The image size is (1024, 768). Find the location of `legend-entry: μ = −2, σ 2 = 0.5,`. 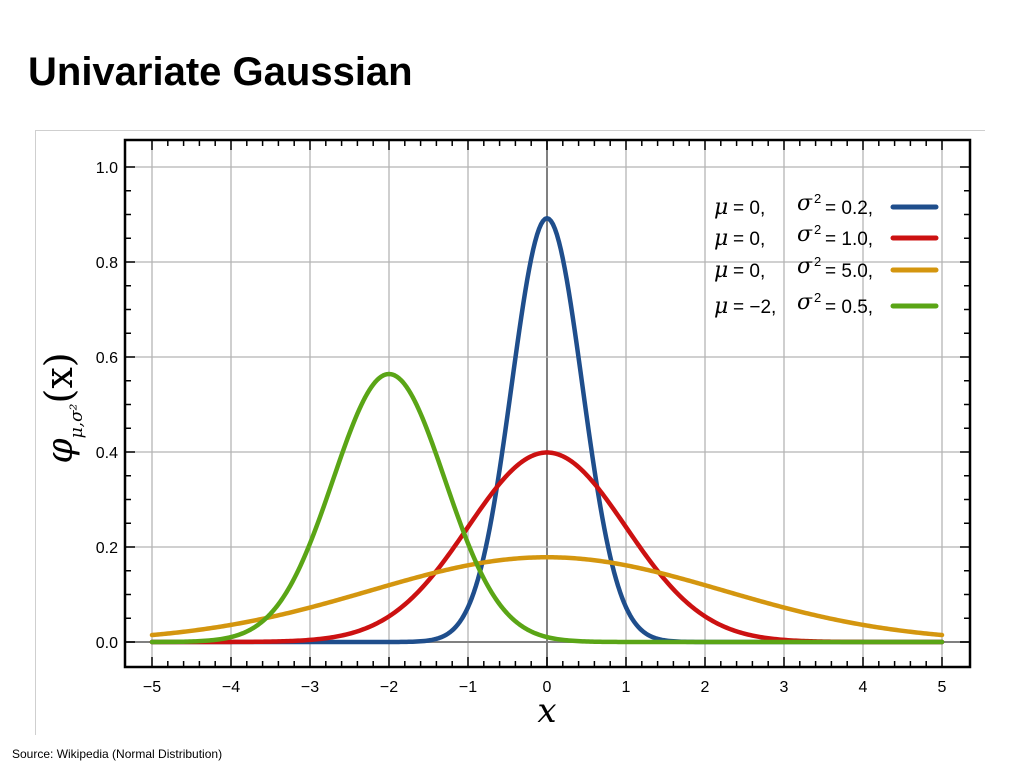

legend-entry: μ = −2, σ 2 = 0.5, is located at coordinates (826, 304).